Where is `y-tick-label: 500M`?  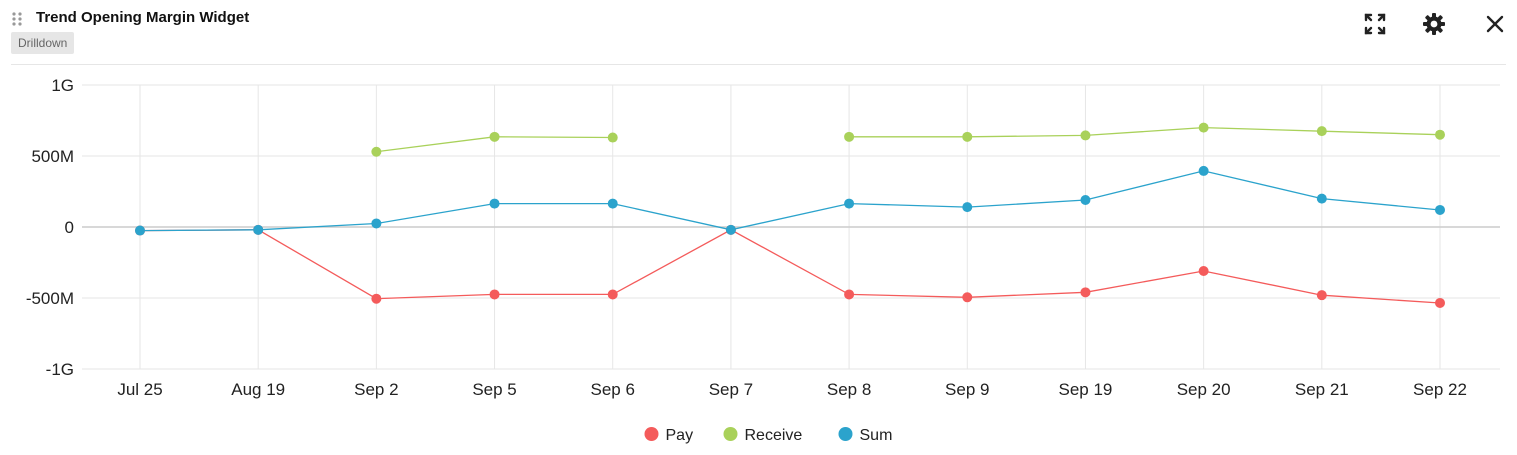 y-tick-label: 500M is located at coordinates (52, 156).